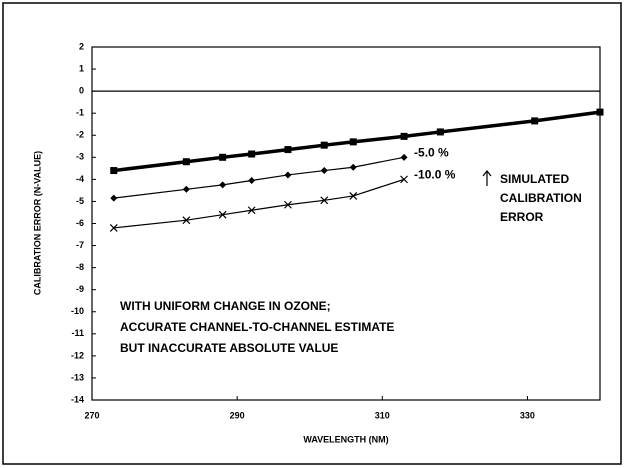 Image resolution: width=625 pixels, height=468 pixels. What do you see at coordinates (237, 415) in the screenshot?
I see `x-tick-label: 290` at bounding box center [237, 415].